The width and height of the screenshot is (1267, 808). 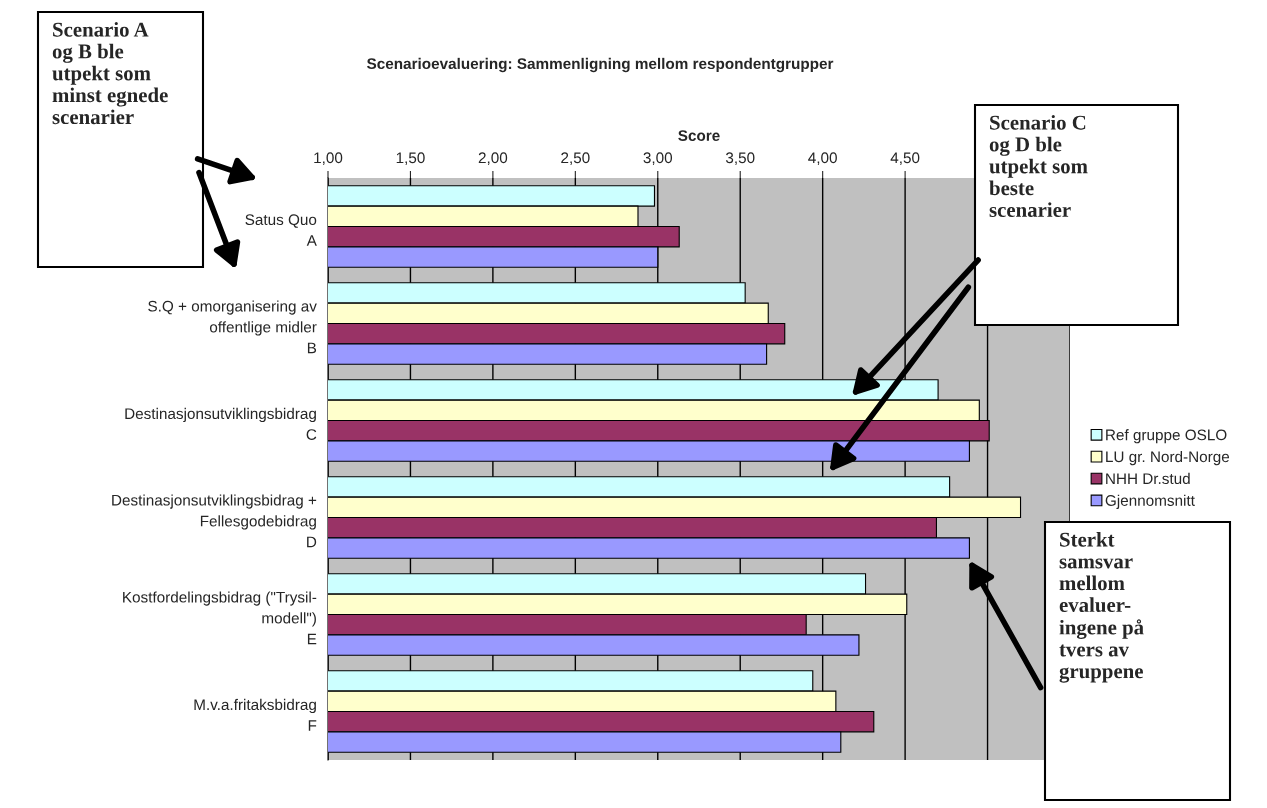 I want to click on x-tick-label: 3,50, so click(x=740, y=158).